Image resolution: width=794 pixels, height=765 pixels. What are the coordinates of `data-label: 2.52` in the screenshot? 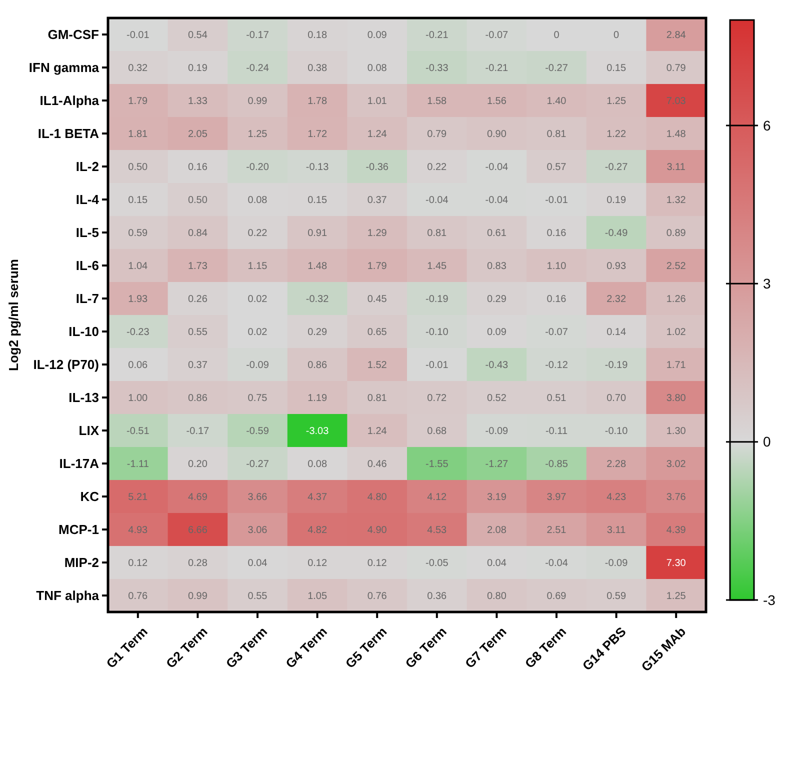 It's located at (676, 266).